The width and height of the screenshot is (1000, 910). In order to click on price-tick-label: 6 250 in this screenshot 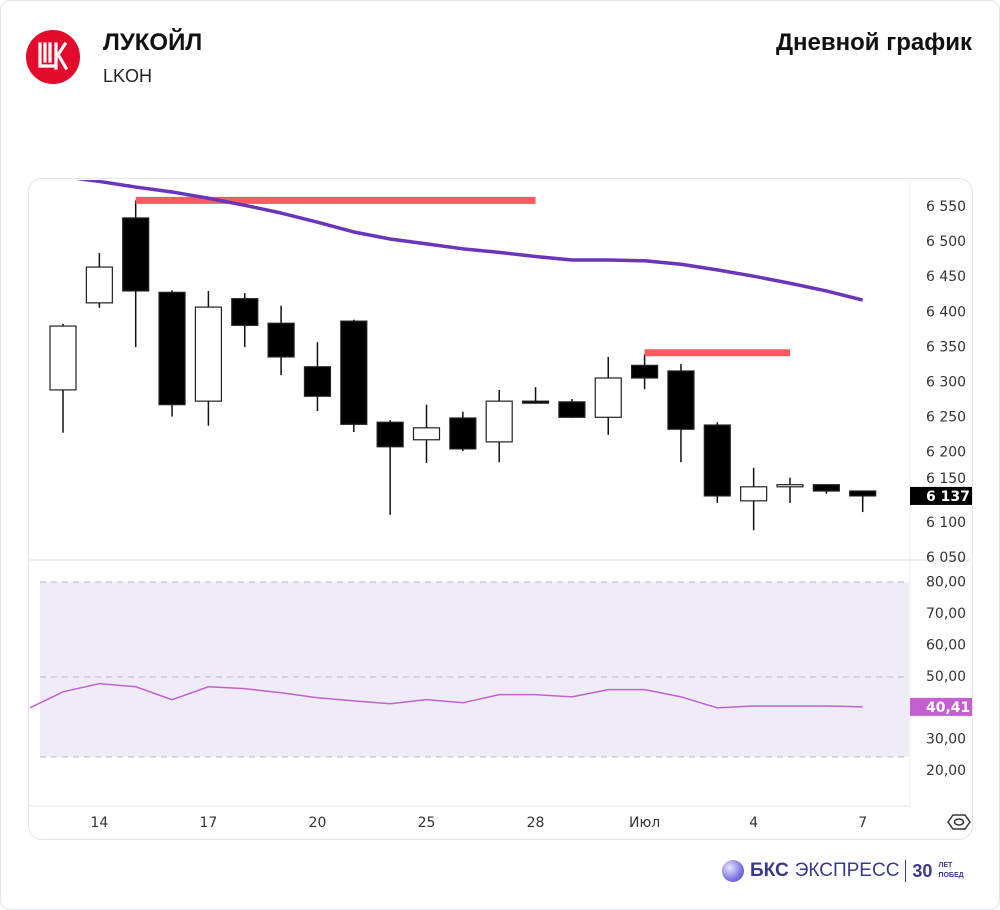, I will do `click(946, 418)`.